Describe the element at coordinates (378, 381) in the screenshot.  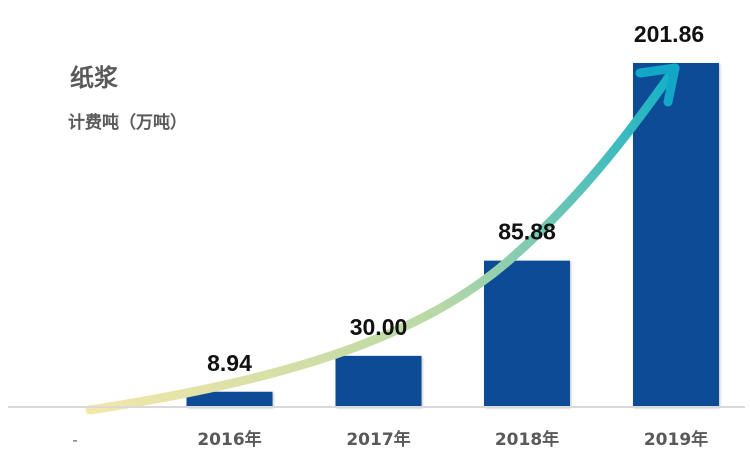
I see `bar-2017年` at that location.